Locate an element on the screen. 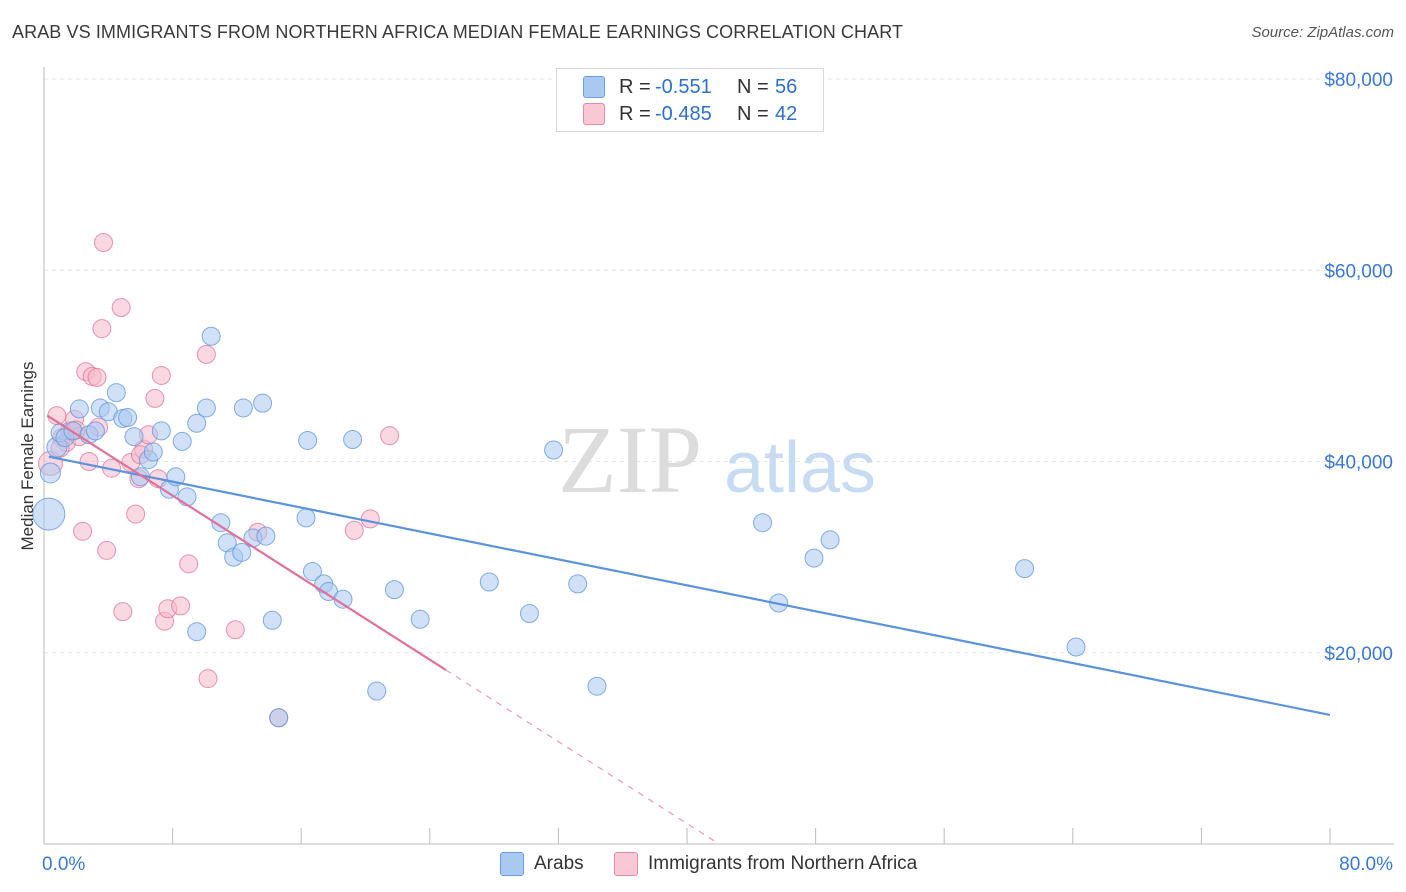 The image size is (1406, 892). legend-r-value: -0.485 is located at coordinates (683, 113).